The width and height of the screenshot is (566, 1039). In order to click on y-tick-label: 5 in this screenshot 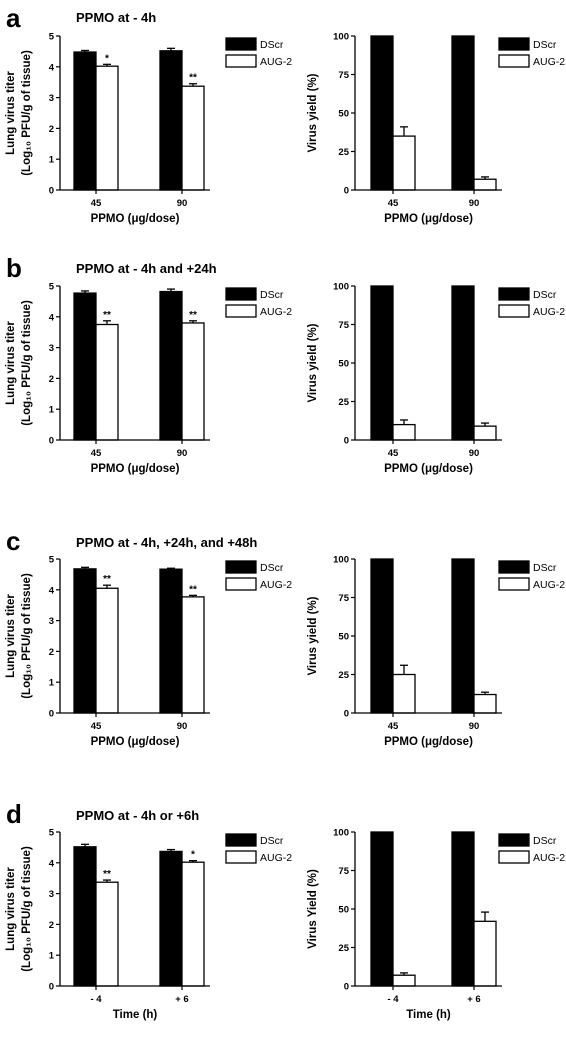, I will do `click(52, 37)`.